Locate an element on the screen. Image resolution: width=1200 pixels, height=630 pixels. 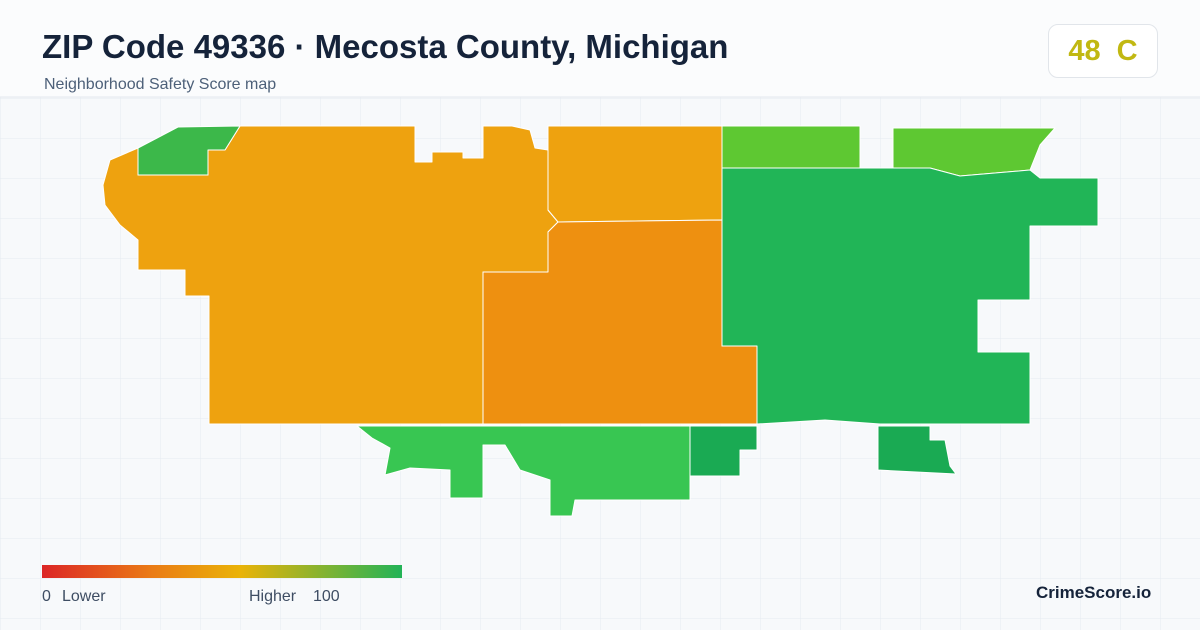
legend-gradient is located at coordinates (222, 571).